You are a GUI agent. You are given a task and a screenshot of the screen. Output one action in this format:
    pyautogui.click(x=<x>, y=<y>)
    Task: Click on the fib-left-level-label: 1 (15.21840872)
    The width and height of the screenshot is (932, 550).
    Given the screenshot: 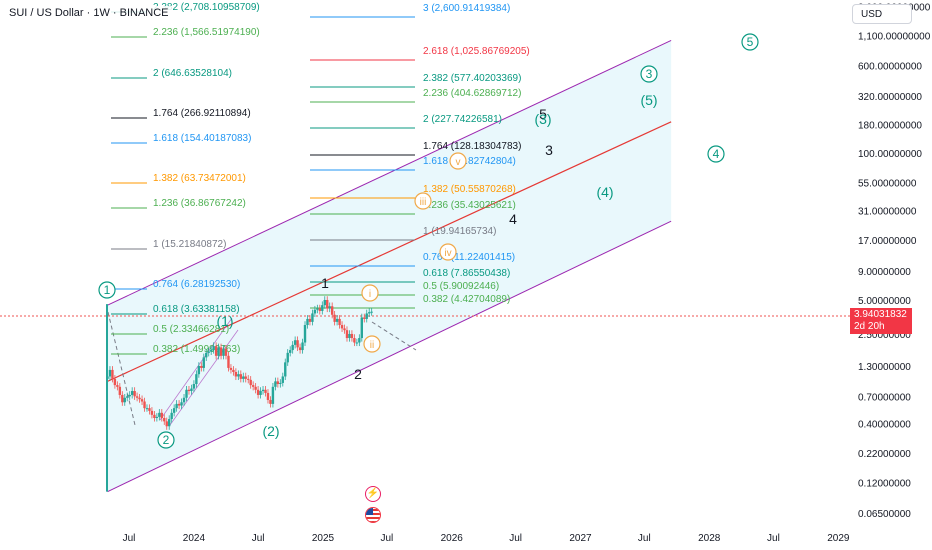 What is the action you would take?
    pyautogui.click(x=189, y=244)
    